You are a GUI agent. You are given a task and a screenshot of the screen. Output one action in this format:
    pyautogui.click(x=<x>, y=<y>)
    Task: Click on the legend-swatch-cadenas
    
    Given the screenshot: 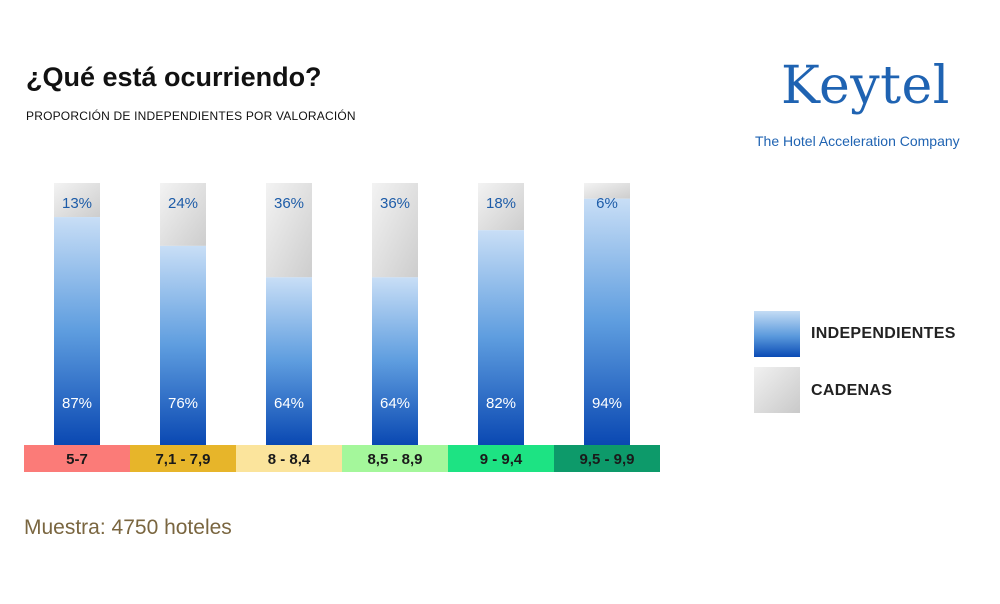 What is the action you would take?
    pyautogui.click(x=777, y=390)
    